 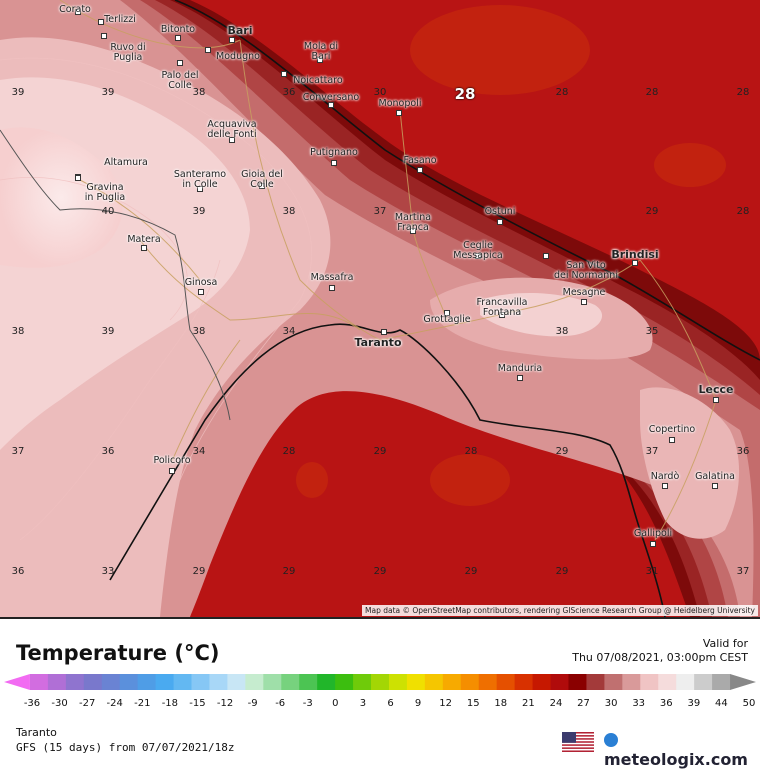 I want to click on city-label: Santeramo in Colle, so click(x=200, y=179).